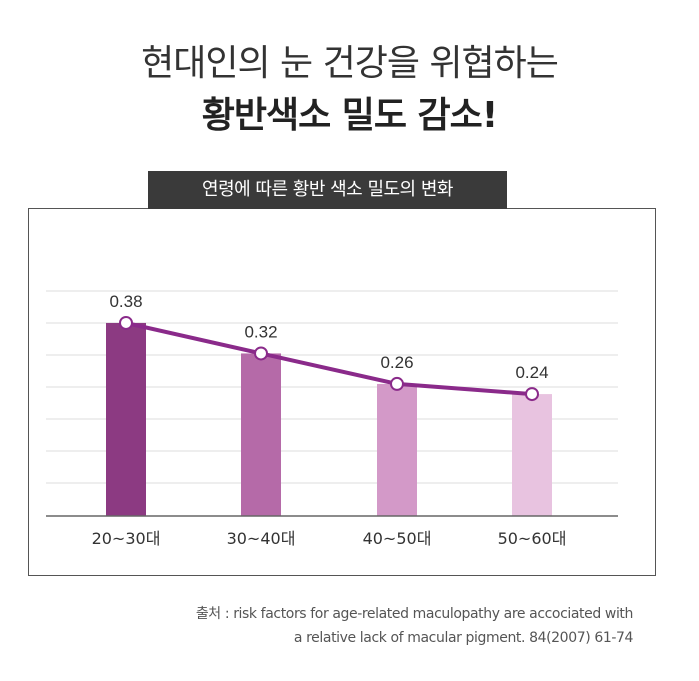 The image size is (699, 681). What do you see at coordinates (260, 331) in the screenshot?
I see `value-label-2: 0.32` at bounding box center [260, 331].